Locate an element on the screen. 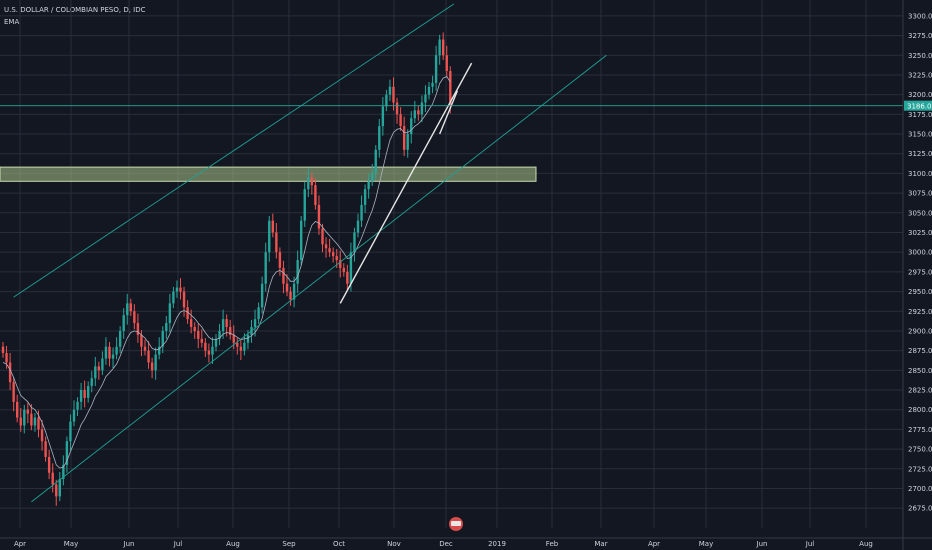 The width and height of the screenshot is (932, 550). y-tick-label: 2825.00 is located at coordinates (920, 391).